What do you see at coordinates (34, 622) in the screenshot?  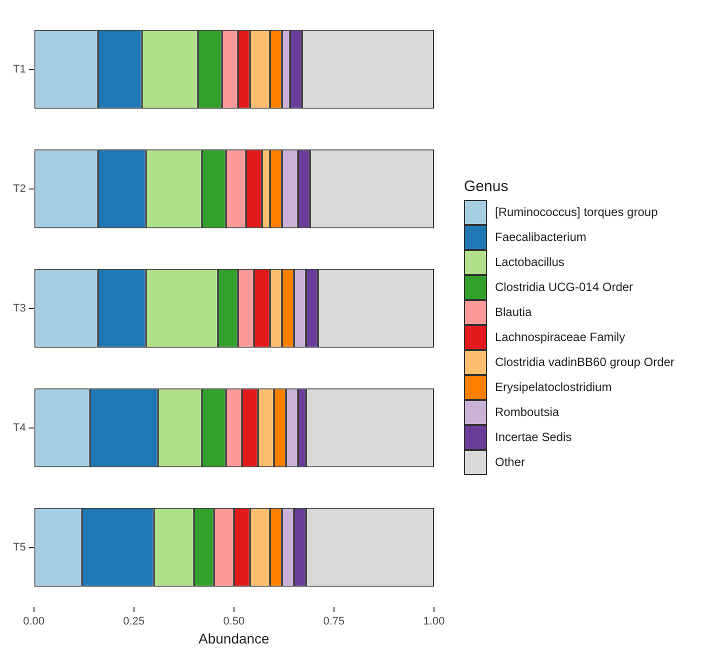 I see `x-tick-label: 0.00` at bounding box center [34, 622].